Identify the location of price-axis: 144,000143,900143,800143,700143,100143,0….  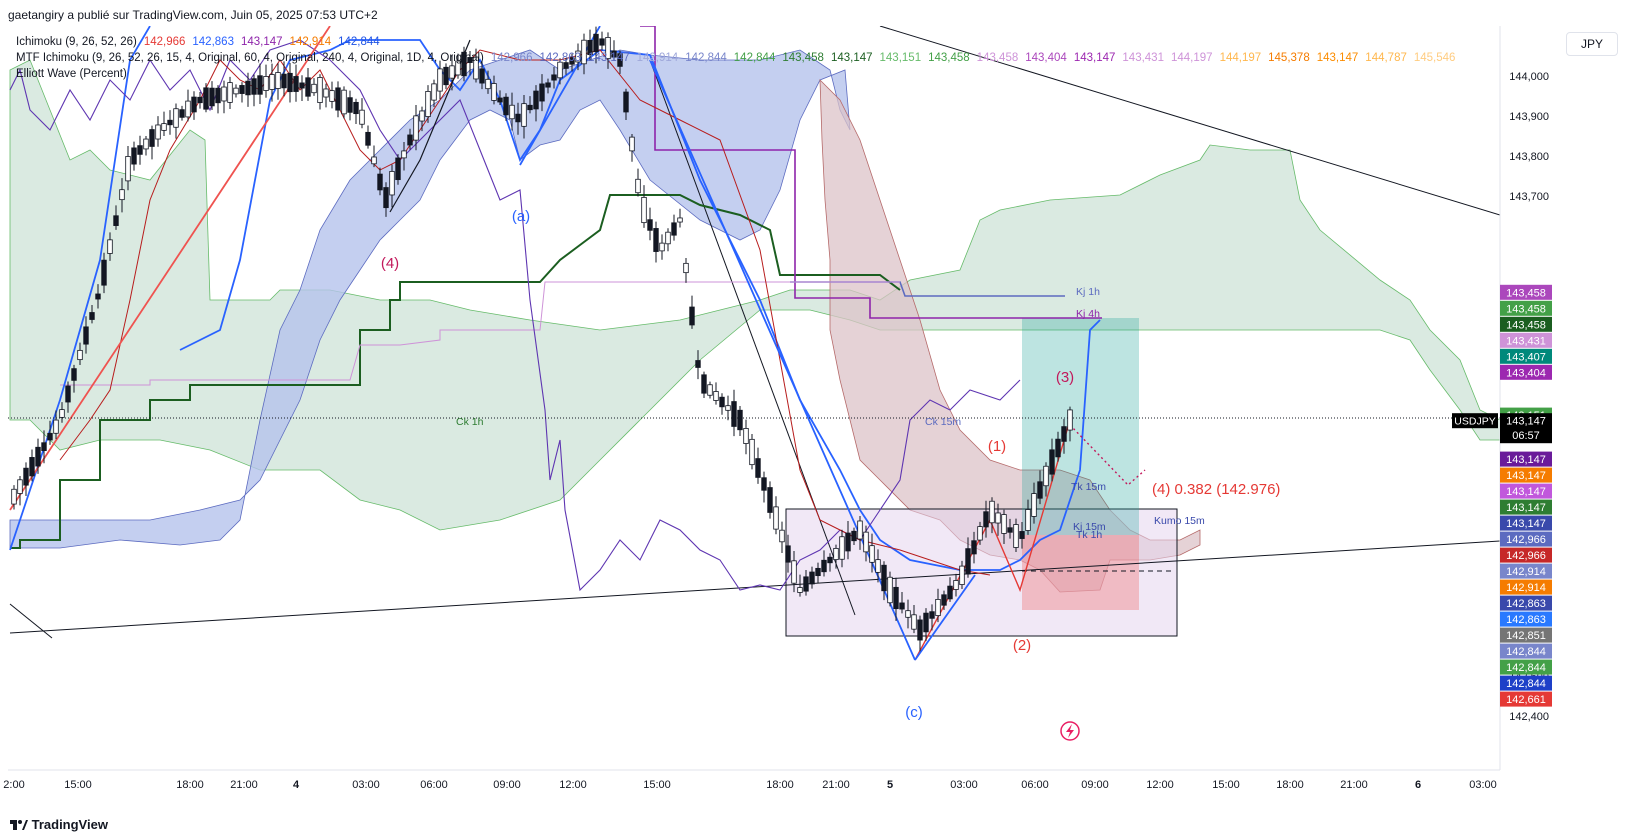
(1502, 398).